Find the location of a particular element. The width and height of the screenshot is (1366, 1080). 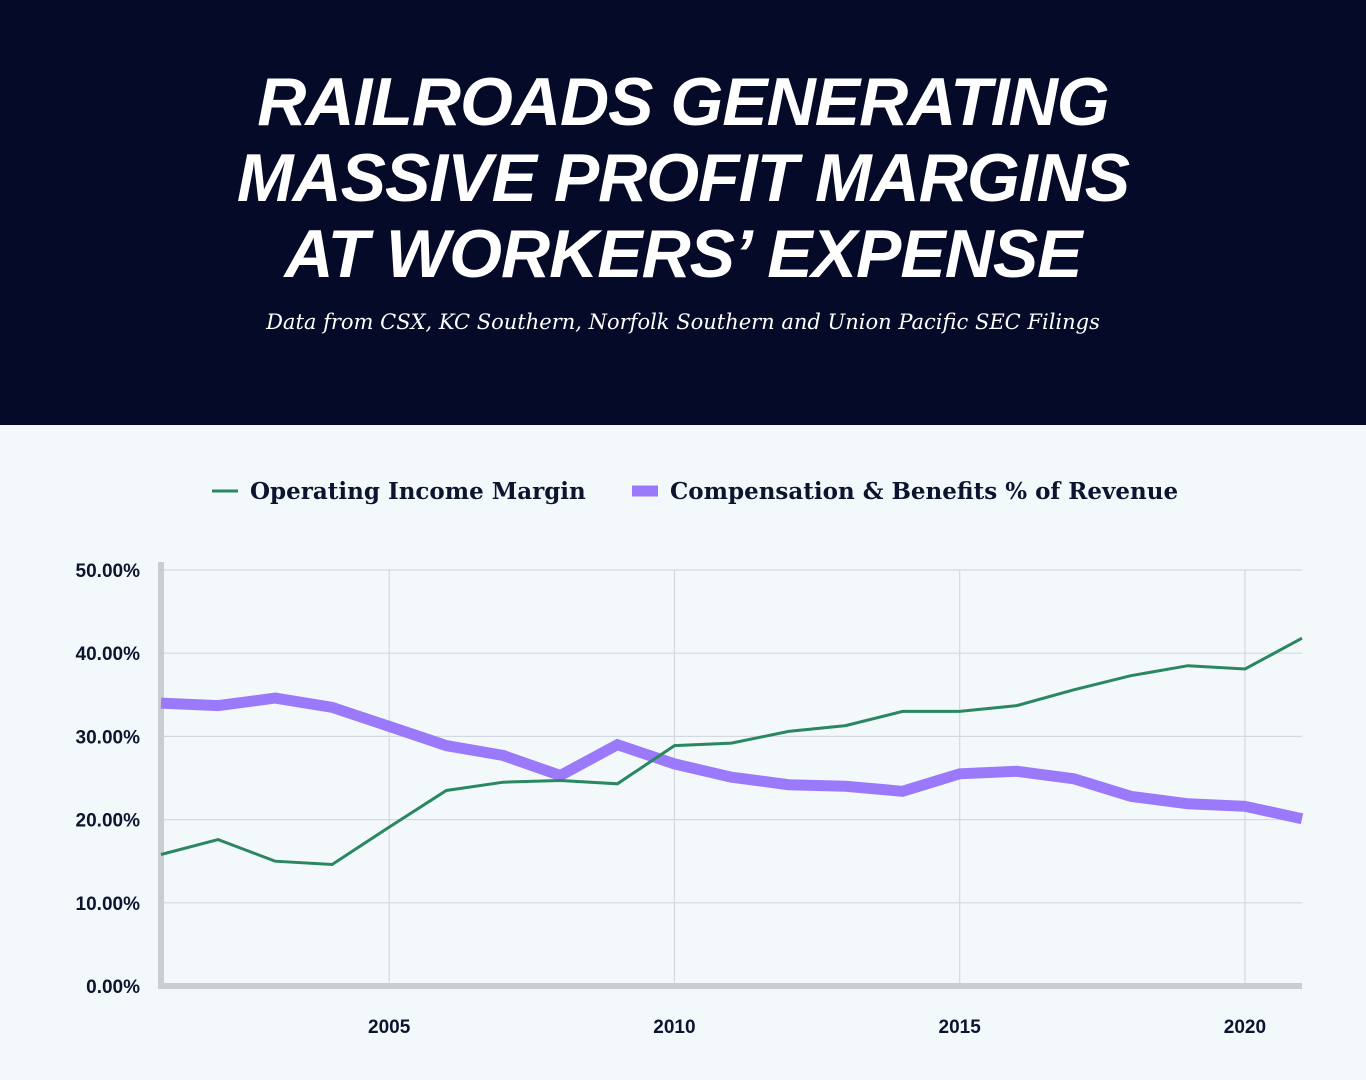

y-tick-label: 20.00% is located at coordinates (108, 821).